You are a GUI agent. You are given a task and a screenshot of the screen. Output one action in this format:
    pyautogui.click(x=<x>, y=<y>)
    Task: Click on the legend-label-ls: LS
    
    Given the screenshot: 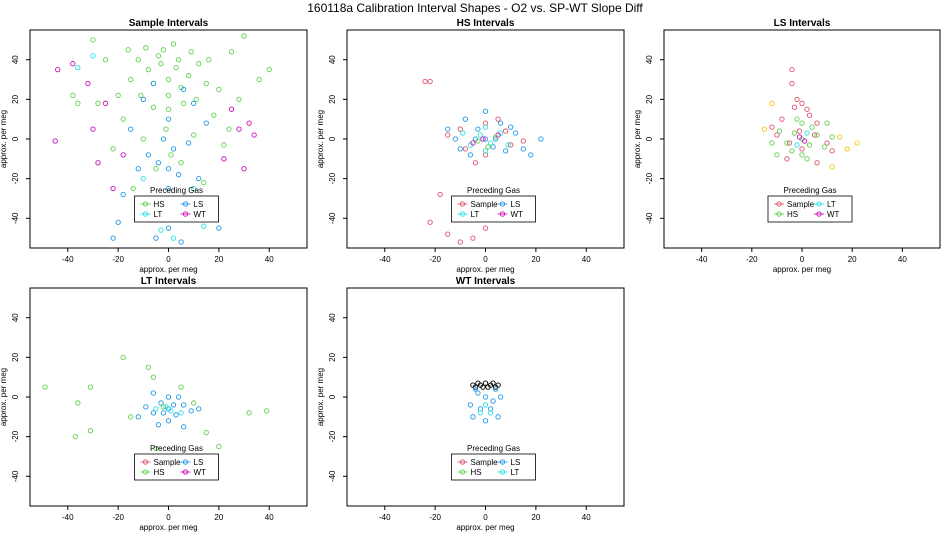 What is the action you would take?
    pyautogui.click(x=199, y=204)
    